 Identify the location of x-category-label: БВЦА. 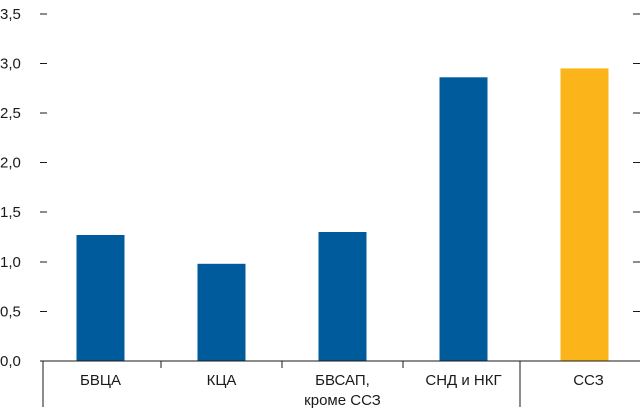
(100, 380).